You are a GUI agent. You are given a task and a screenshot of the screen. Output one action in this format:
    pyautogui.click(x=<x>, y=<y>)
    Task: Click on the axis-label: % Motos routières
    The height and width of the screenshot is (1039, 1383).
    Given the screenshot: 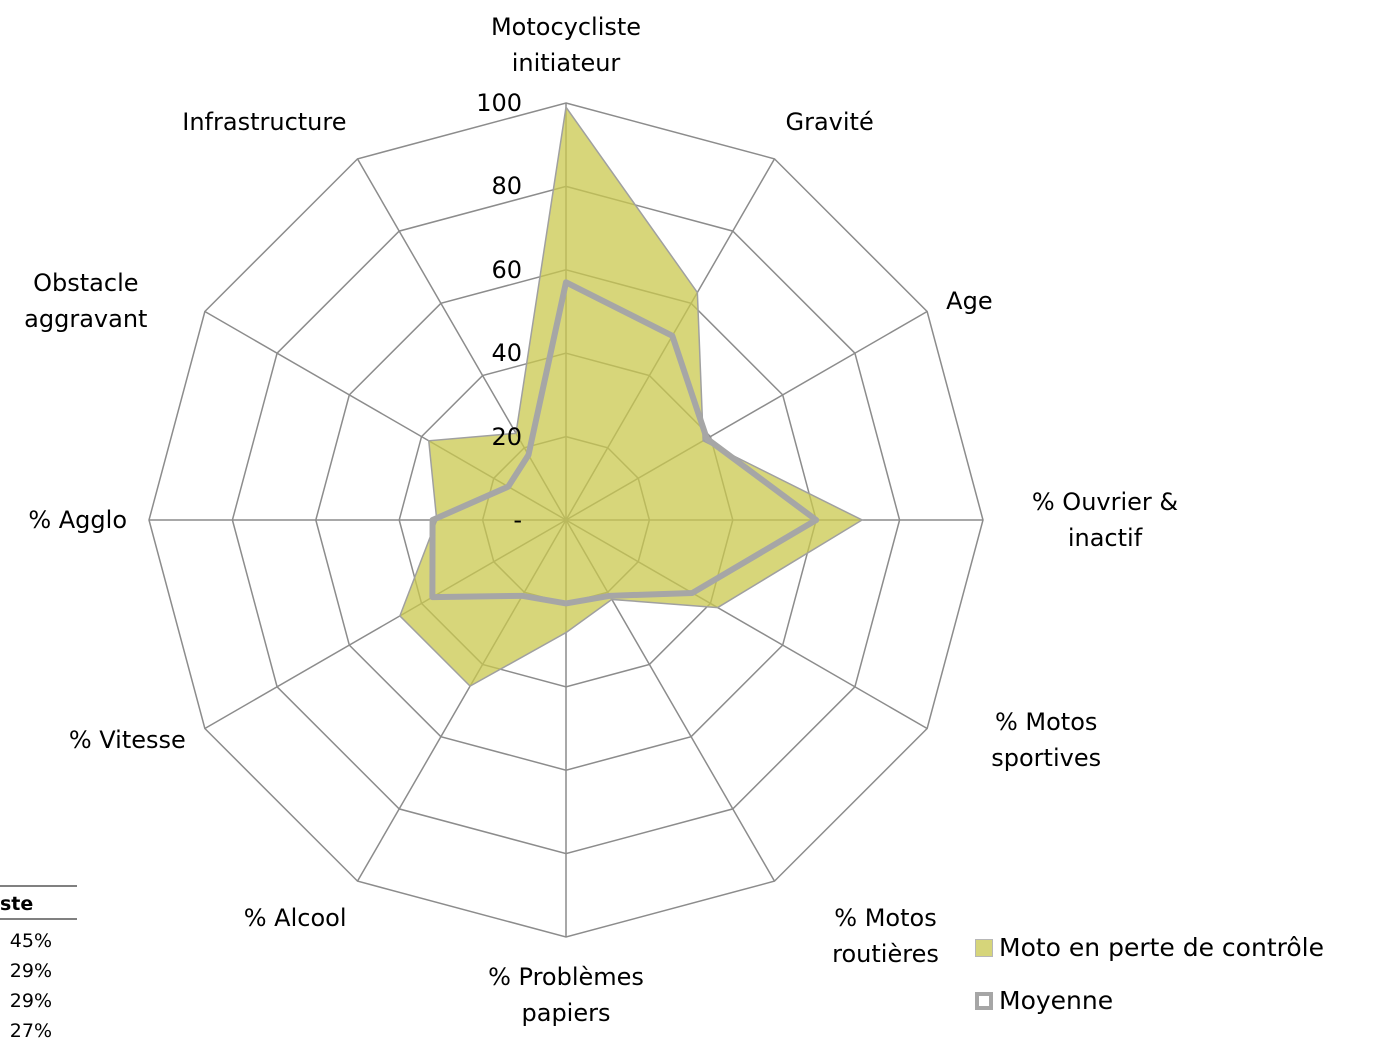 What is the action you would take?
    pyautogui.click(x=885, y=936)
    